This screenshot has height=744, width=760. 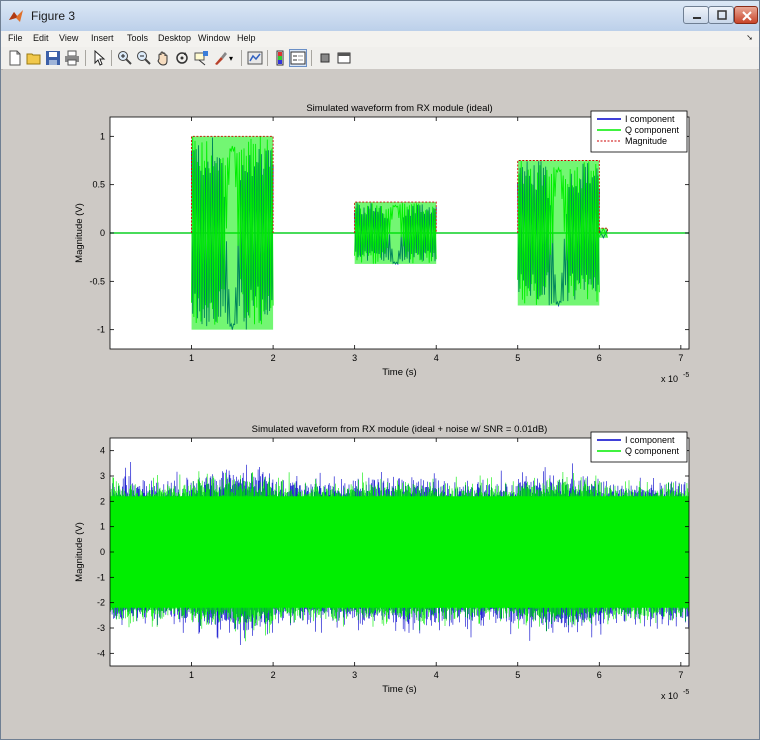 I want to click on matlab-logo-icon, so click(x=16, y=16).